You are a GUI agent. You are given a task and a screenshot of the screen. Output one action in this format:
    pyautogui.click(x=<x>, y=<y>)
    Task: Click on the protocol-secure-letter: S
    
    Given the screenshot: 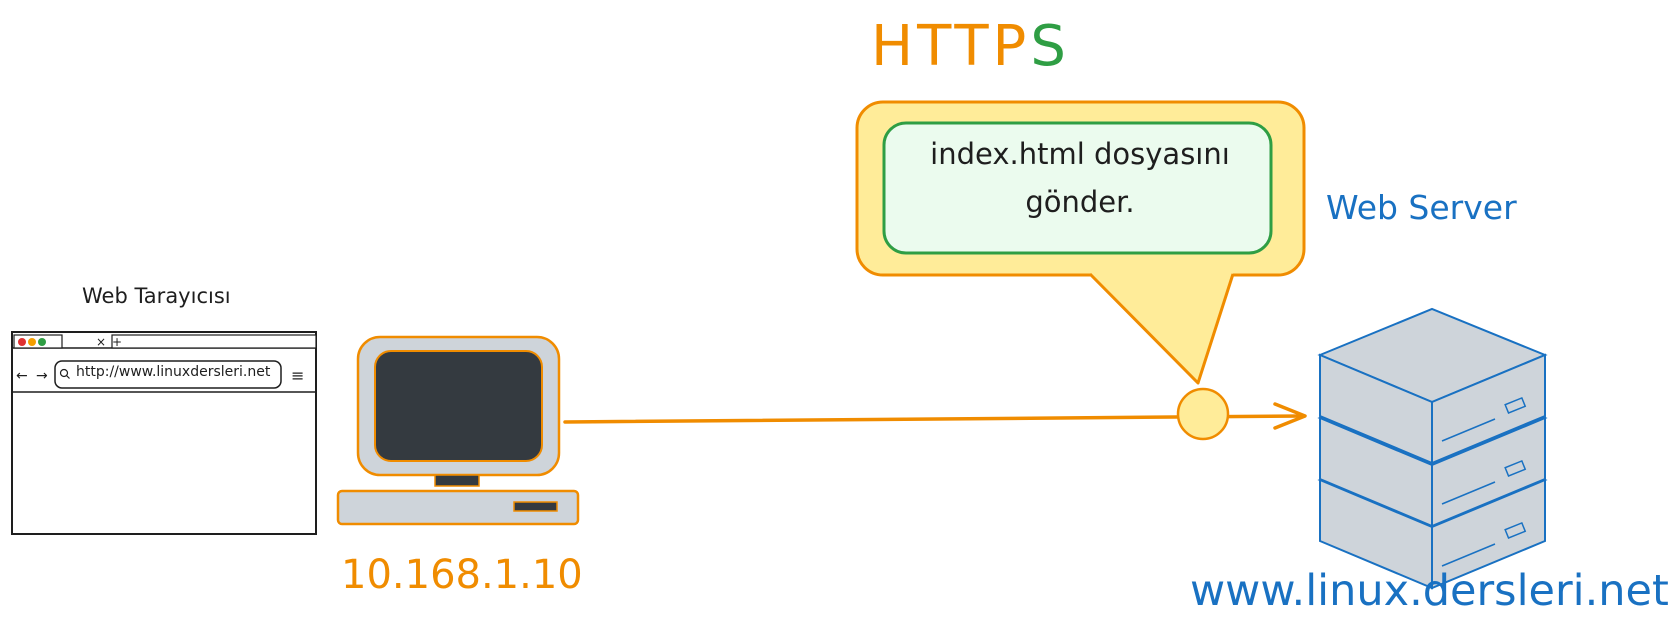 What is the action you would take?
    pyautogui.click(x=1050, y=46)
    